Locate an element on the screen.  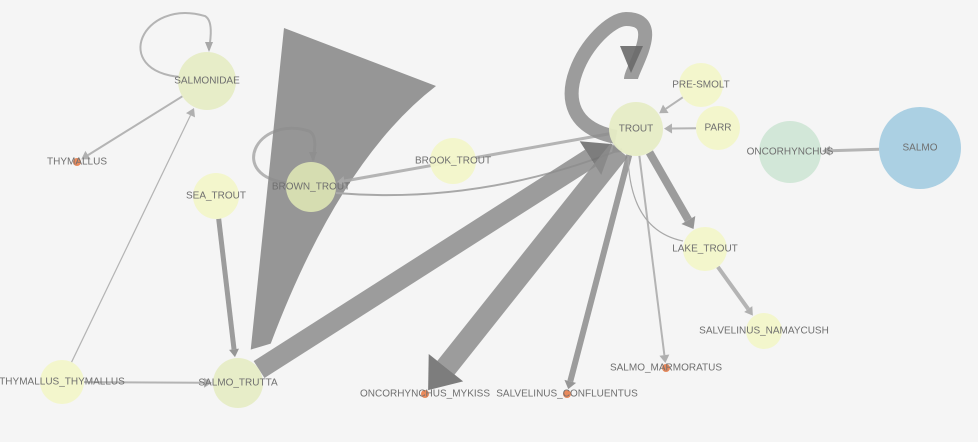
edge-salmonidae-to-salmonidae-line is located at coordinates (175, 45).